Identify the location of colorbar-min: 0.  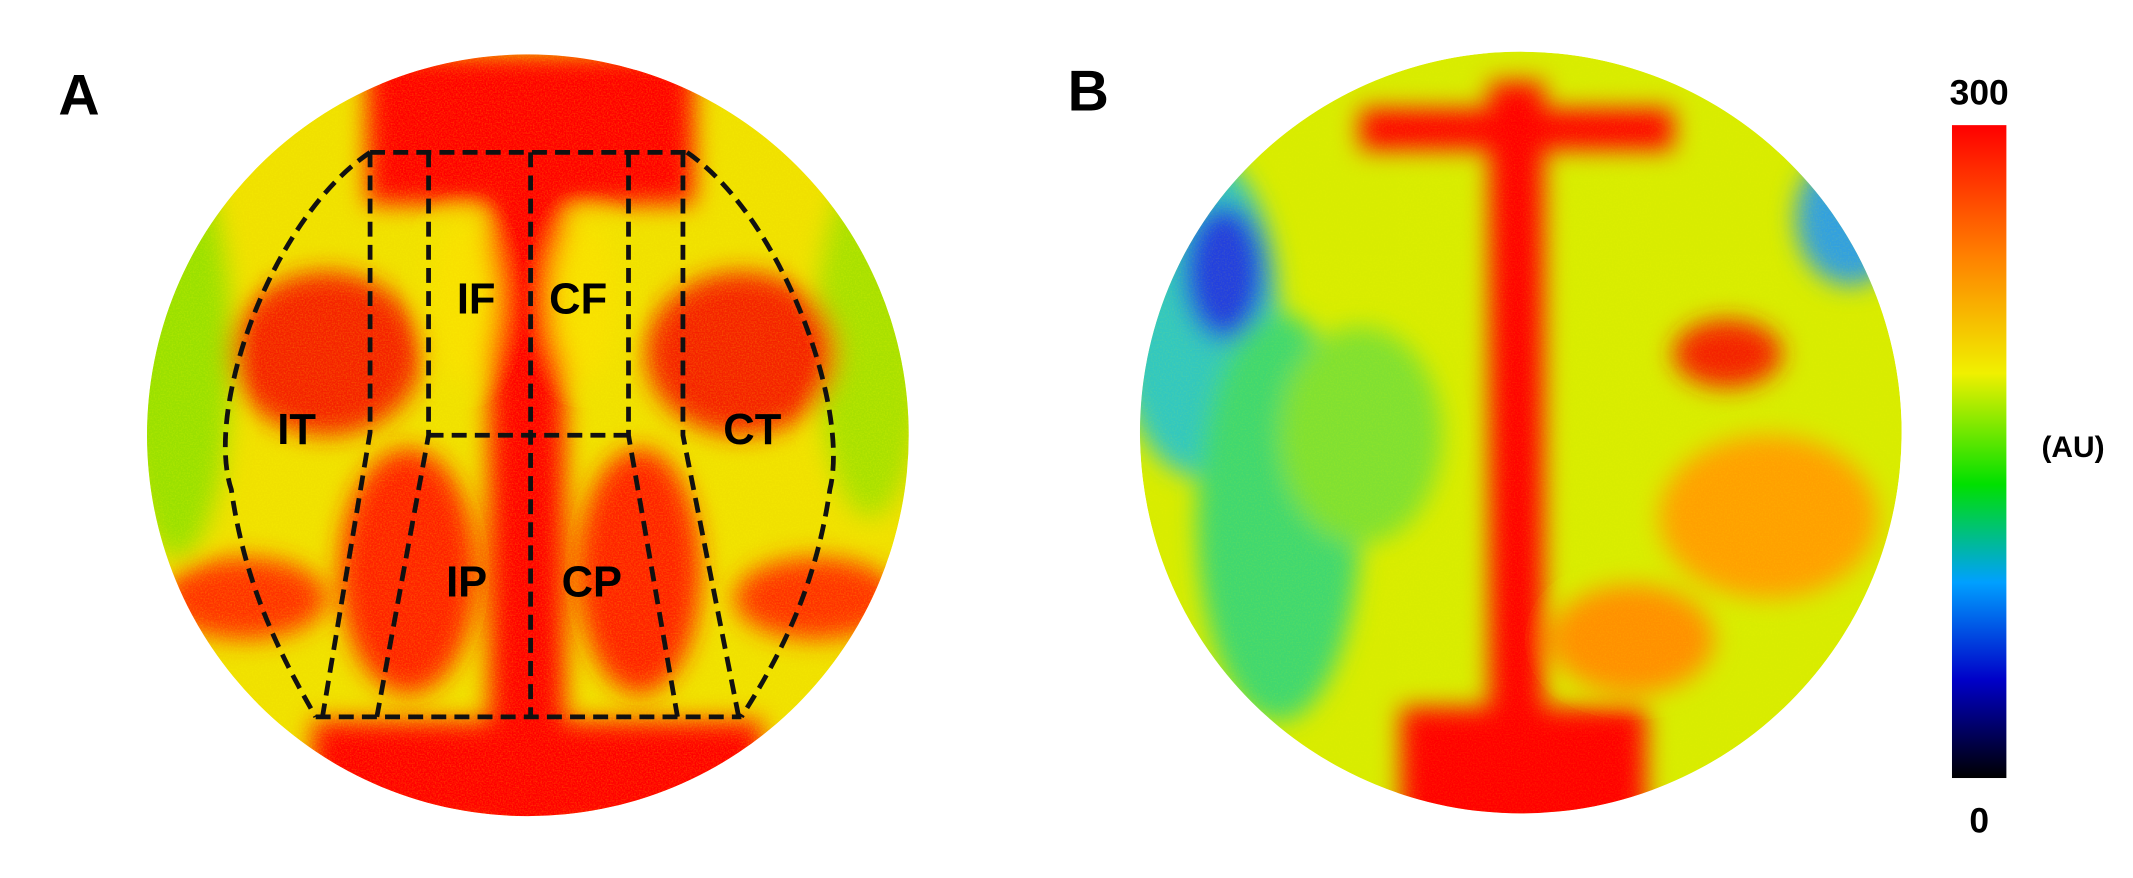
(1979, 820).